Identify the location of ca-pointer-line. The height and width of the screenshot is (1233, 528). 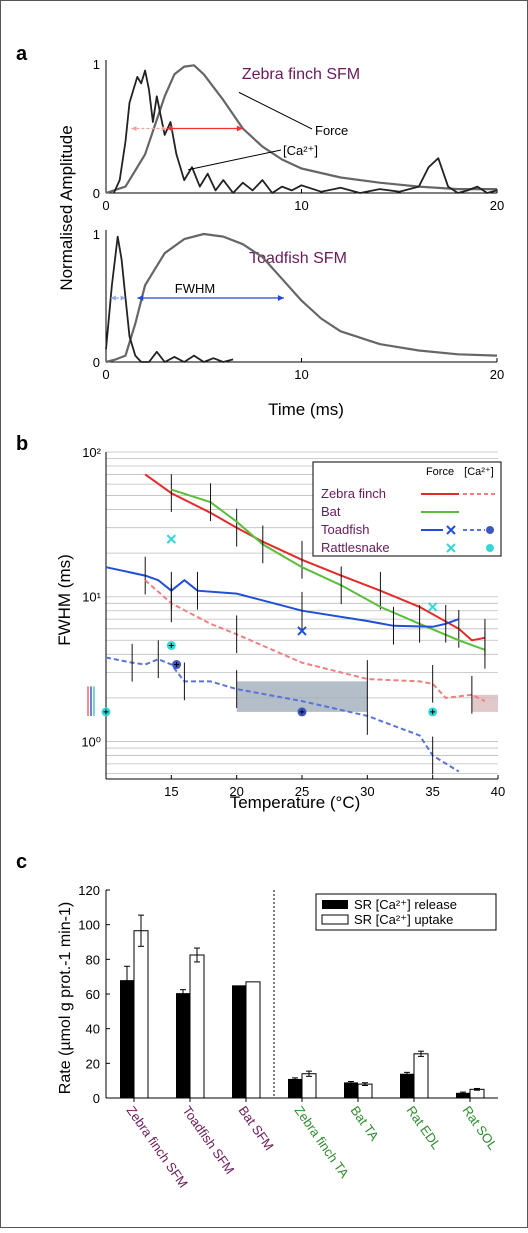
(235, 160).